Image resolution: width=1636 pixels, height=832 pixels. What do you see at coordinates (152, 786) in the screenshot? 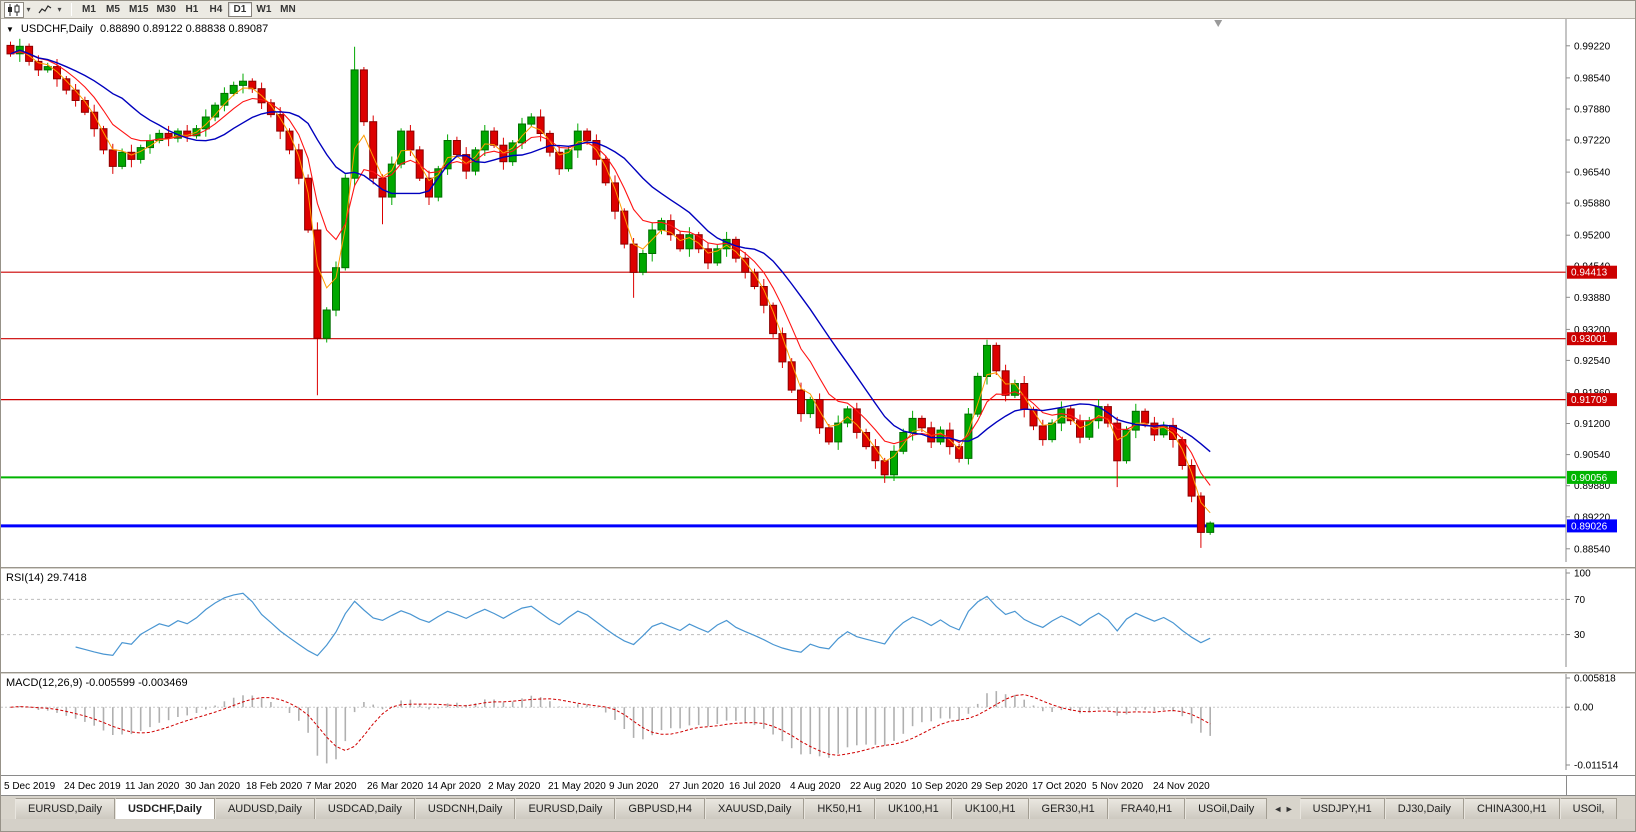
I see `date-label: 11 Jan 2020` at bounding box center [152, 786].